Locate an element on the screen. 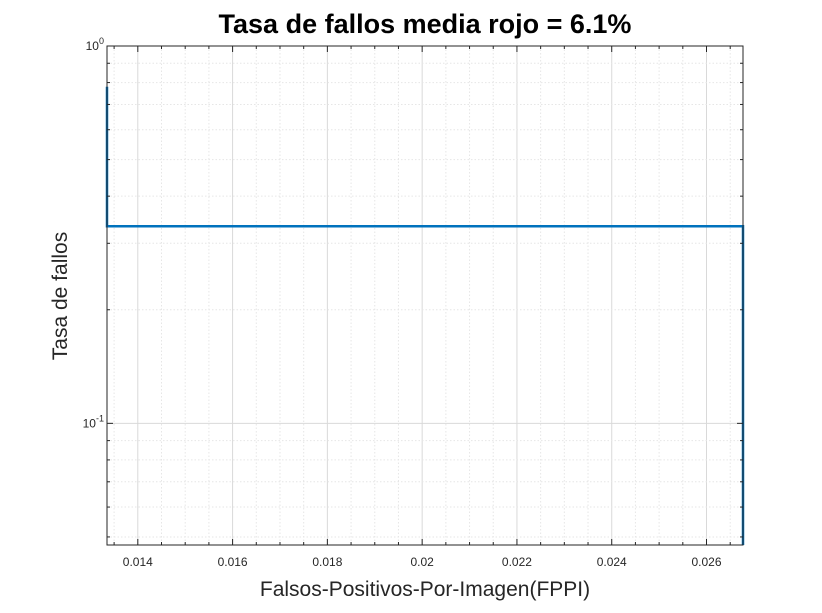 The image size is (822, 613). x-tick-labels: 0.014 0.016 0.018 0.02 0.022 0.024 0.026 is located at coordinates (422, 562).